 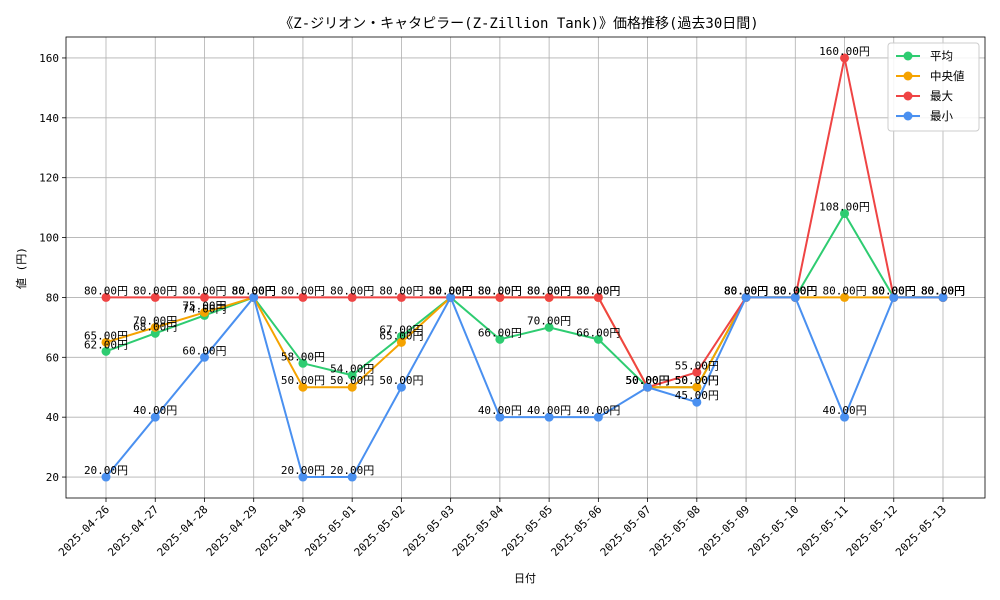 I want to click on y-tick-label: 100, so click(x=49, y=238).